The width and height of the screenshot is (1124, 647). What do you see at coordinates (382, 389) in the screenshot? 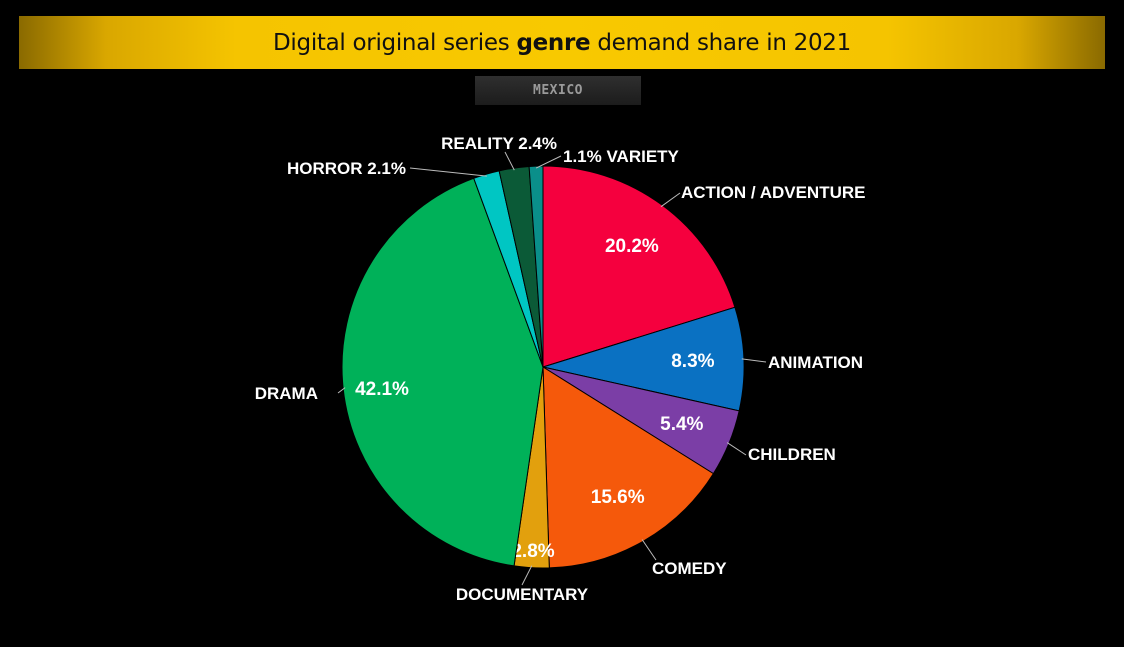
I see `pct-label-drama: 42.1%` at bounding box center [382, 389].